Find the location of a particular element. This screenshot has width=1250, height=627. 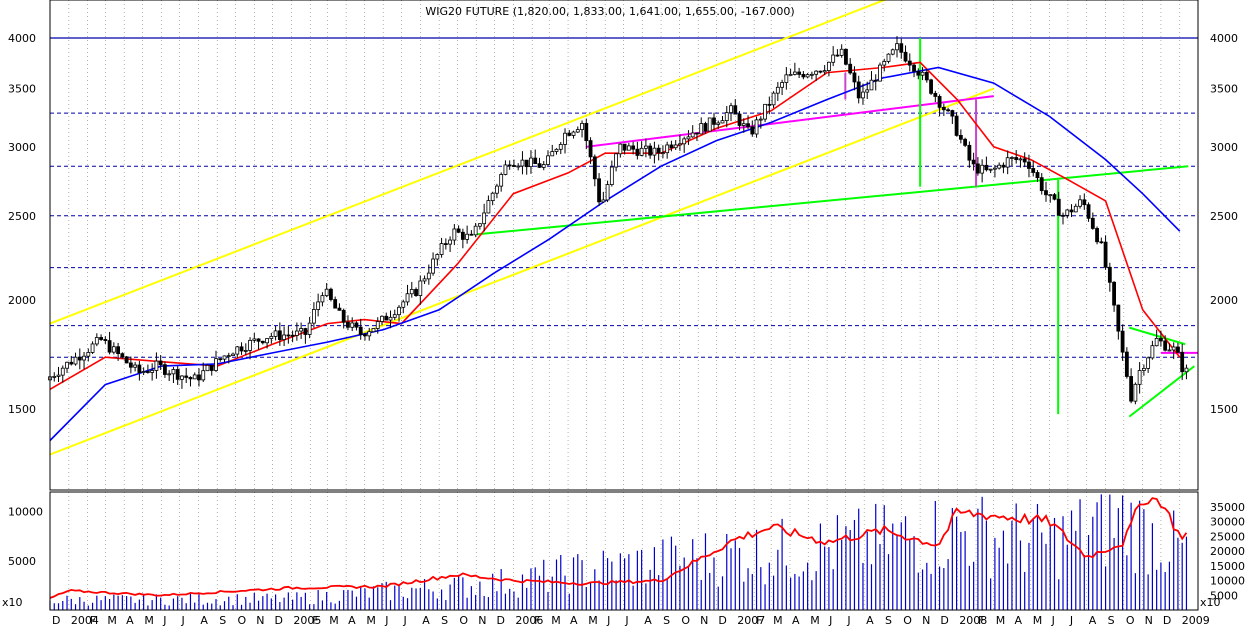

x-tick-label: N is located at coordinates (260, 620).